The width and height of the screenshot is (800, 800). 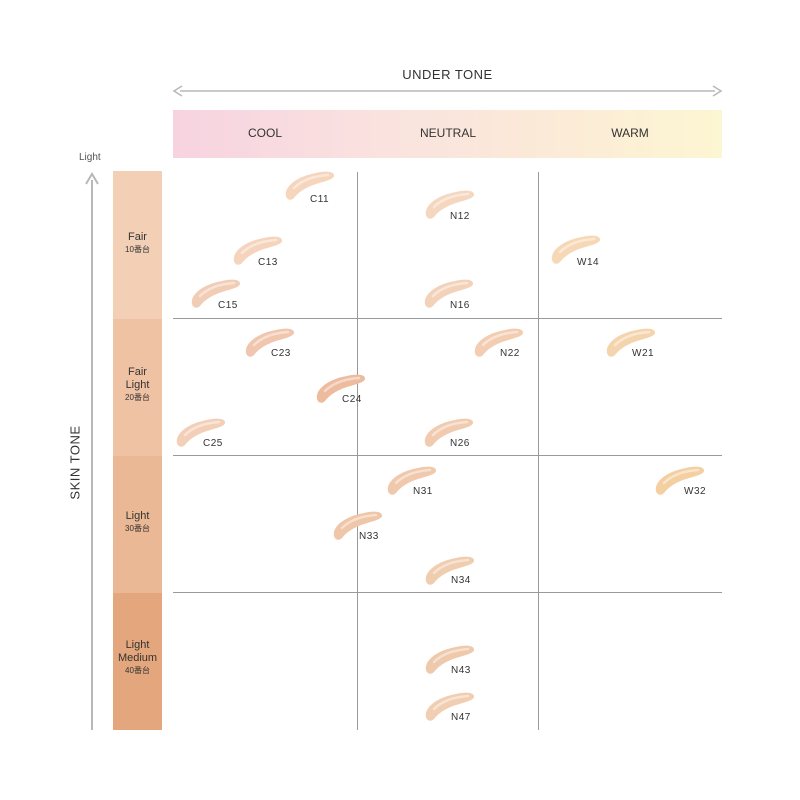 What do you see at coordinates (268, 262) in the screenshot?
I see `shade-label-c13: C13` at bounding box center [268, 262].